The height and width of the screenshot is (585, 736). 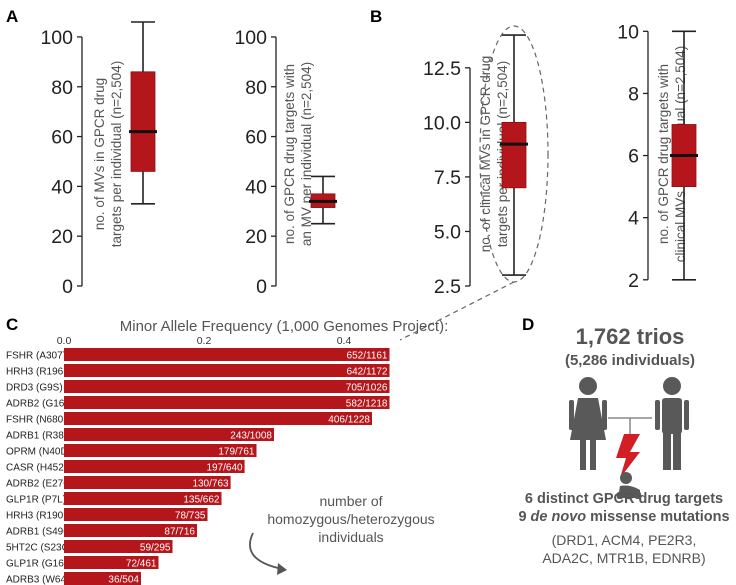 What do you see at coordinates (42, 564) in the screenshot?
I see `category-label: GLP1R (G168S)` at bounding box center [42, 564].